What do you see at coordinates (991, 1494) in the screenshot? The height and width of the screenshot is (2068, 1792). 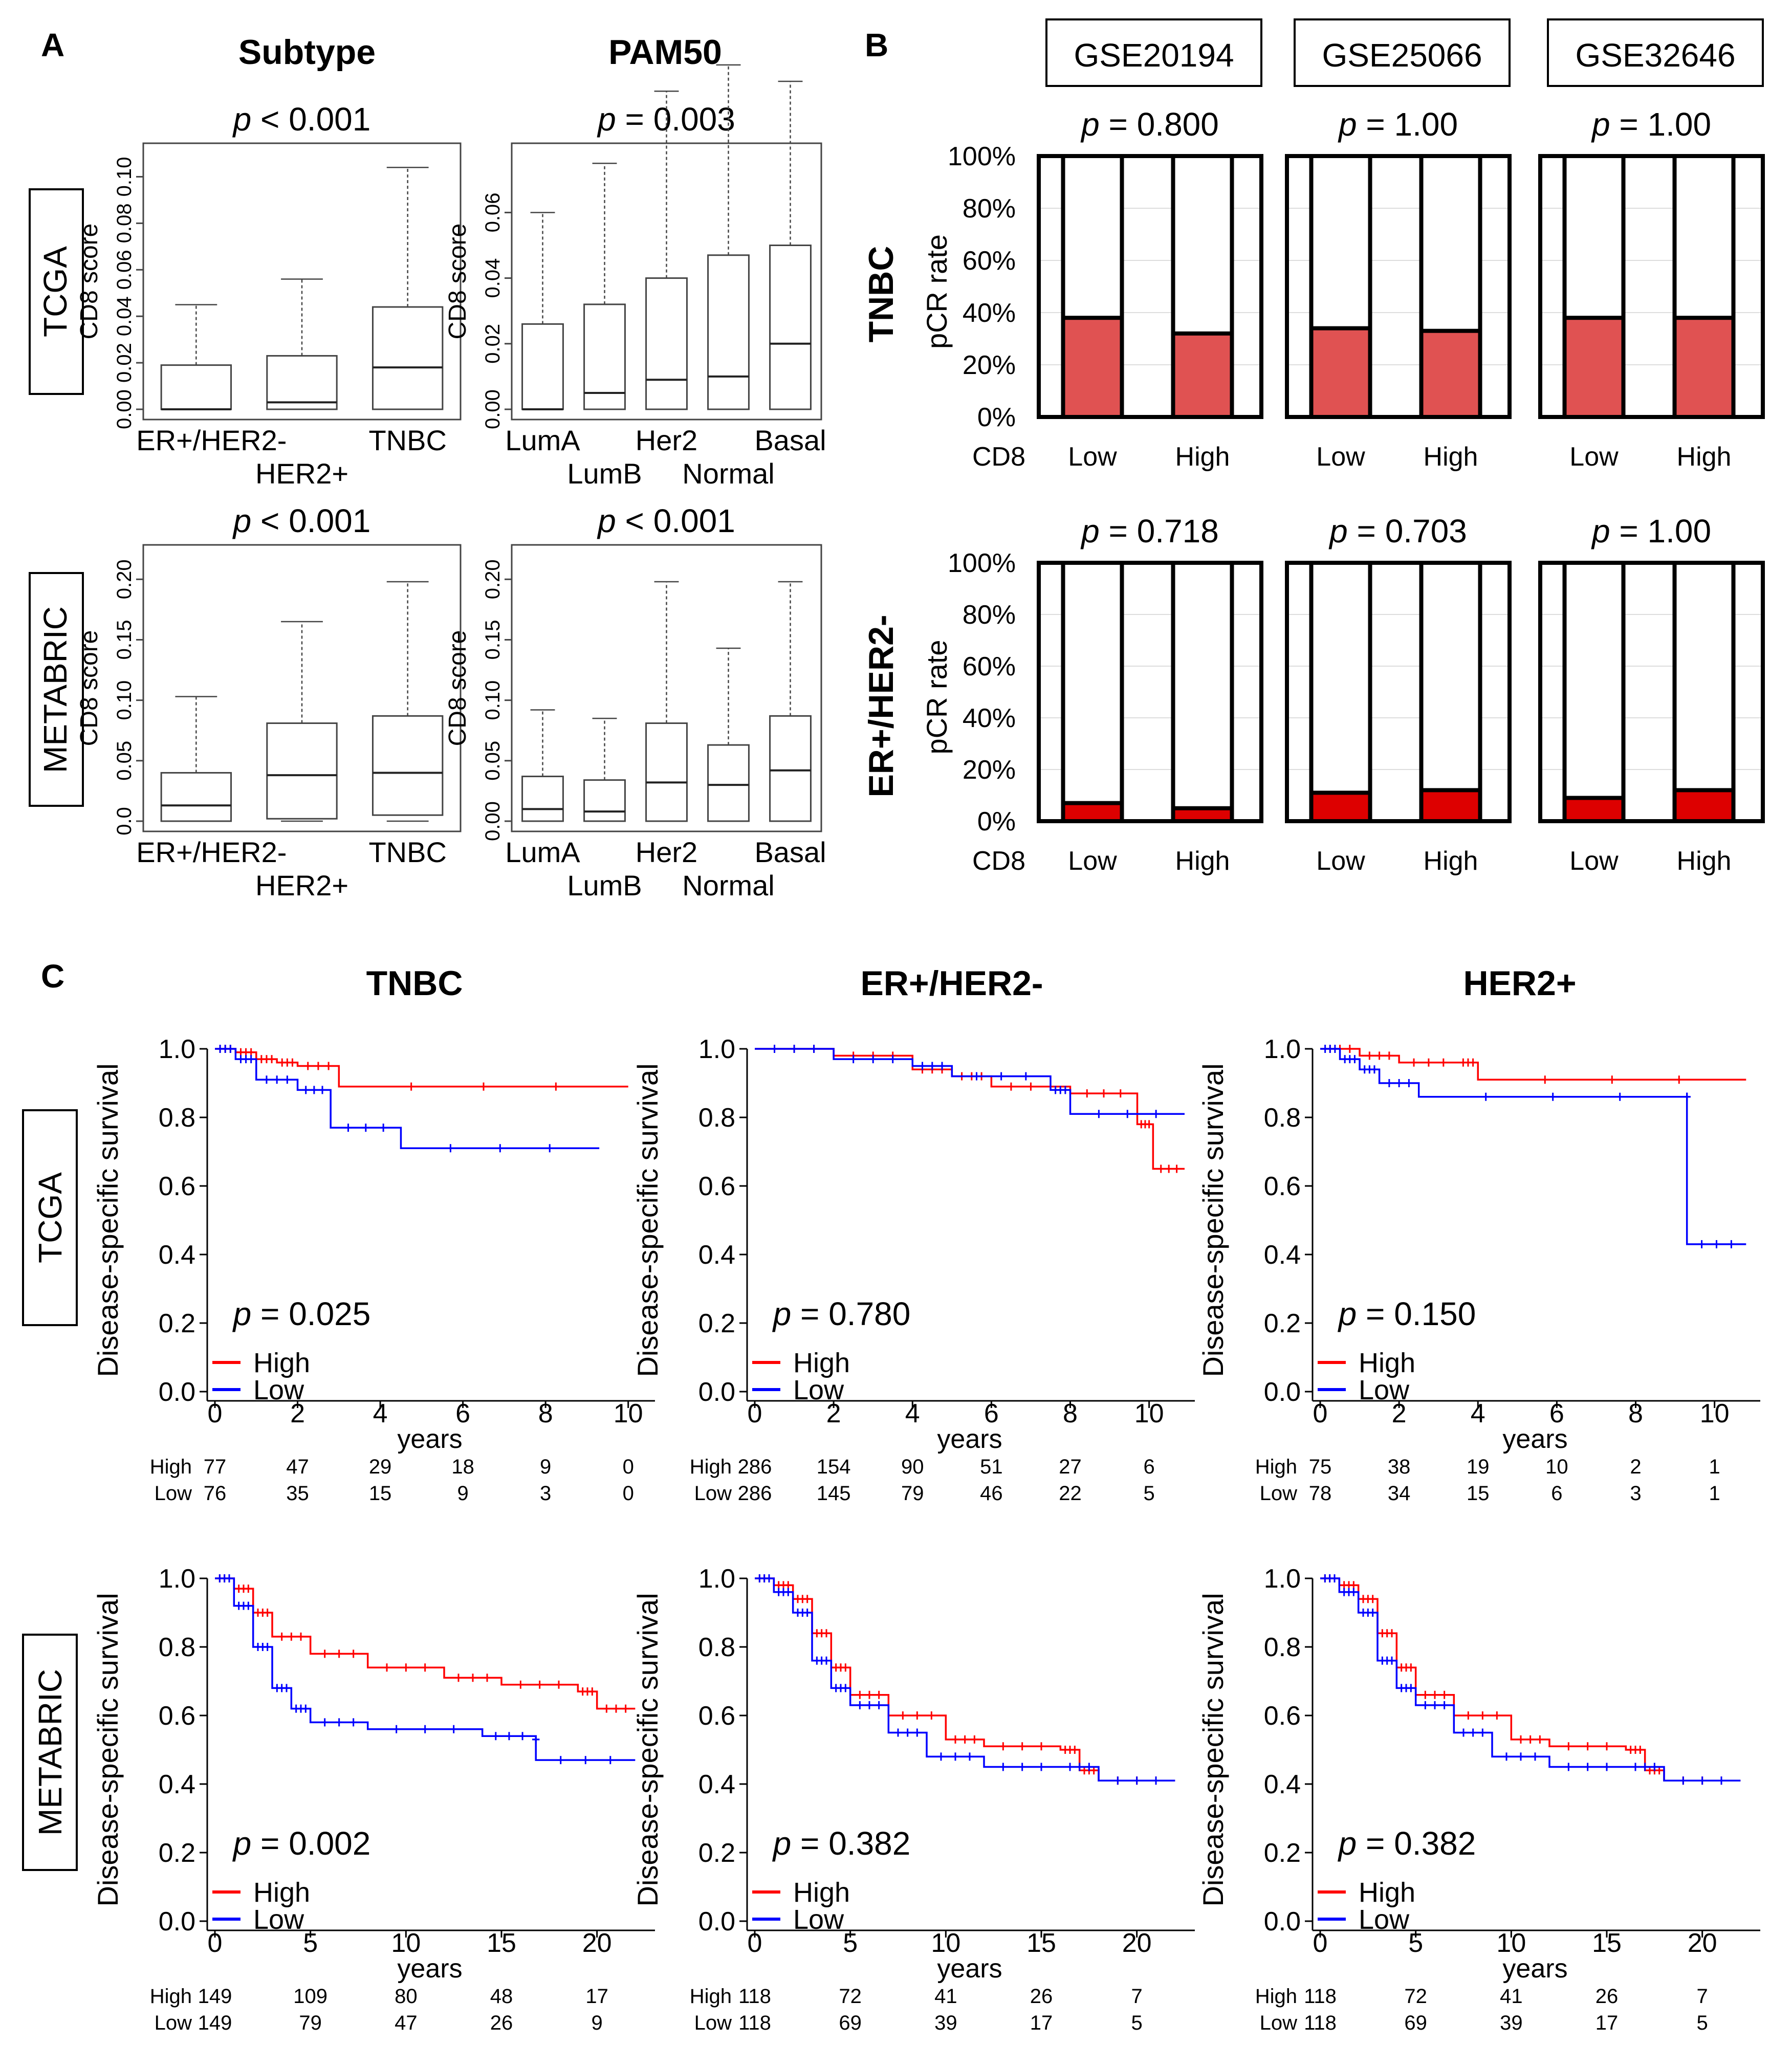 I see `risk-count-low: 46` at bounding box center [991, 1494].